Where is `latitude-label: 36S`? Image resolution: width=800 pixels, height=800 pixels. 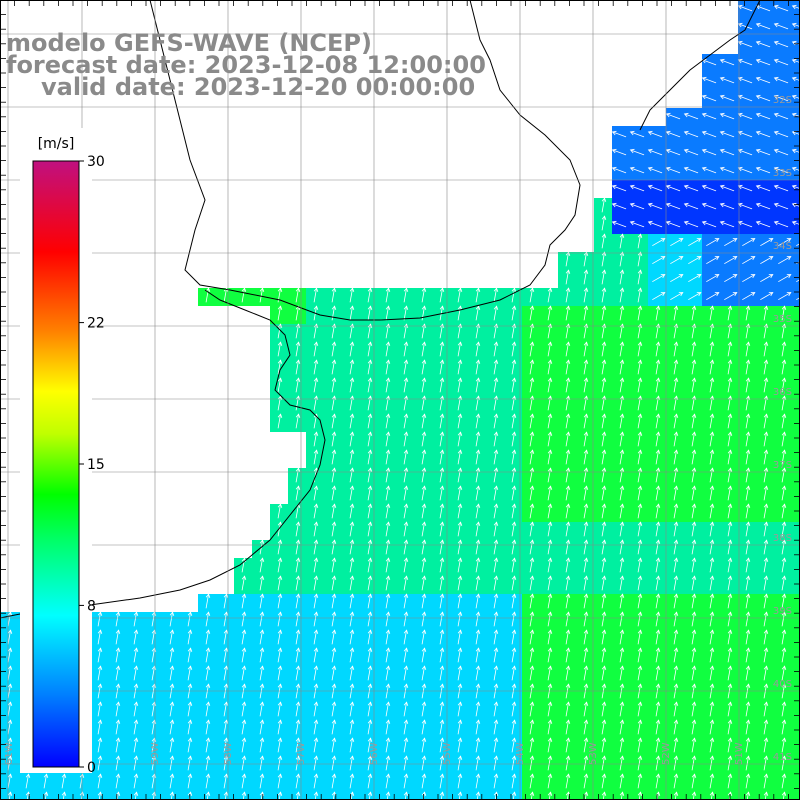 latitude-label: 36S is located at coordinates (782, 392).